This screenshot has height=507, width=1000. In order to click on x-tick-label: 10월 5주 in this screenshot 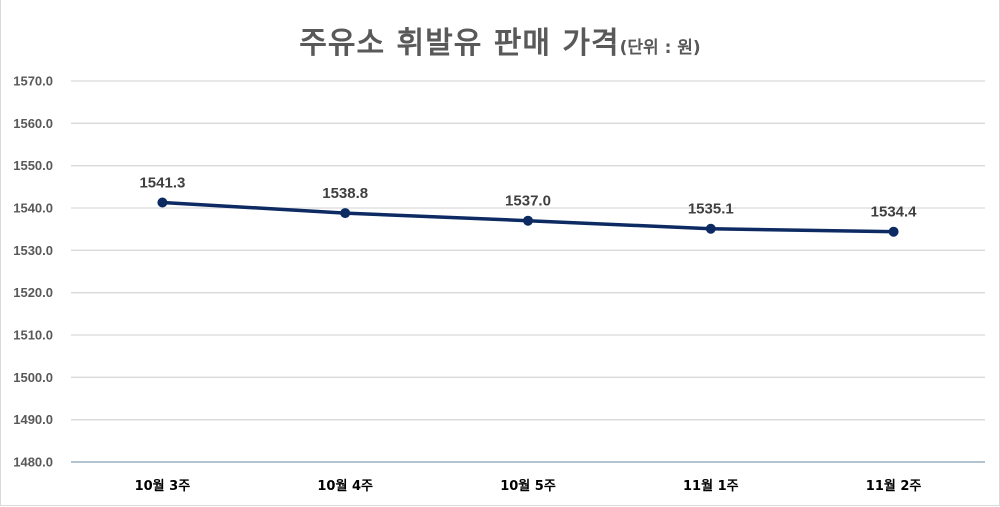, I will do `click(528, 486)`.